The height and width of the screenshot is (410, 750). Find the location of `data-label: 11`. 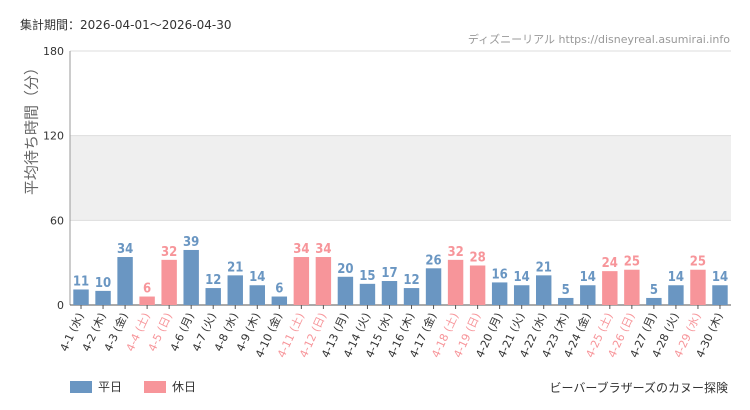

data-label: 11 is located at coordinates (81, 281).